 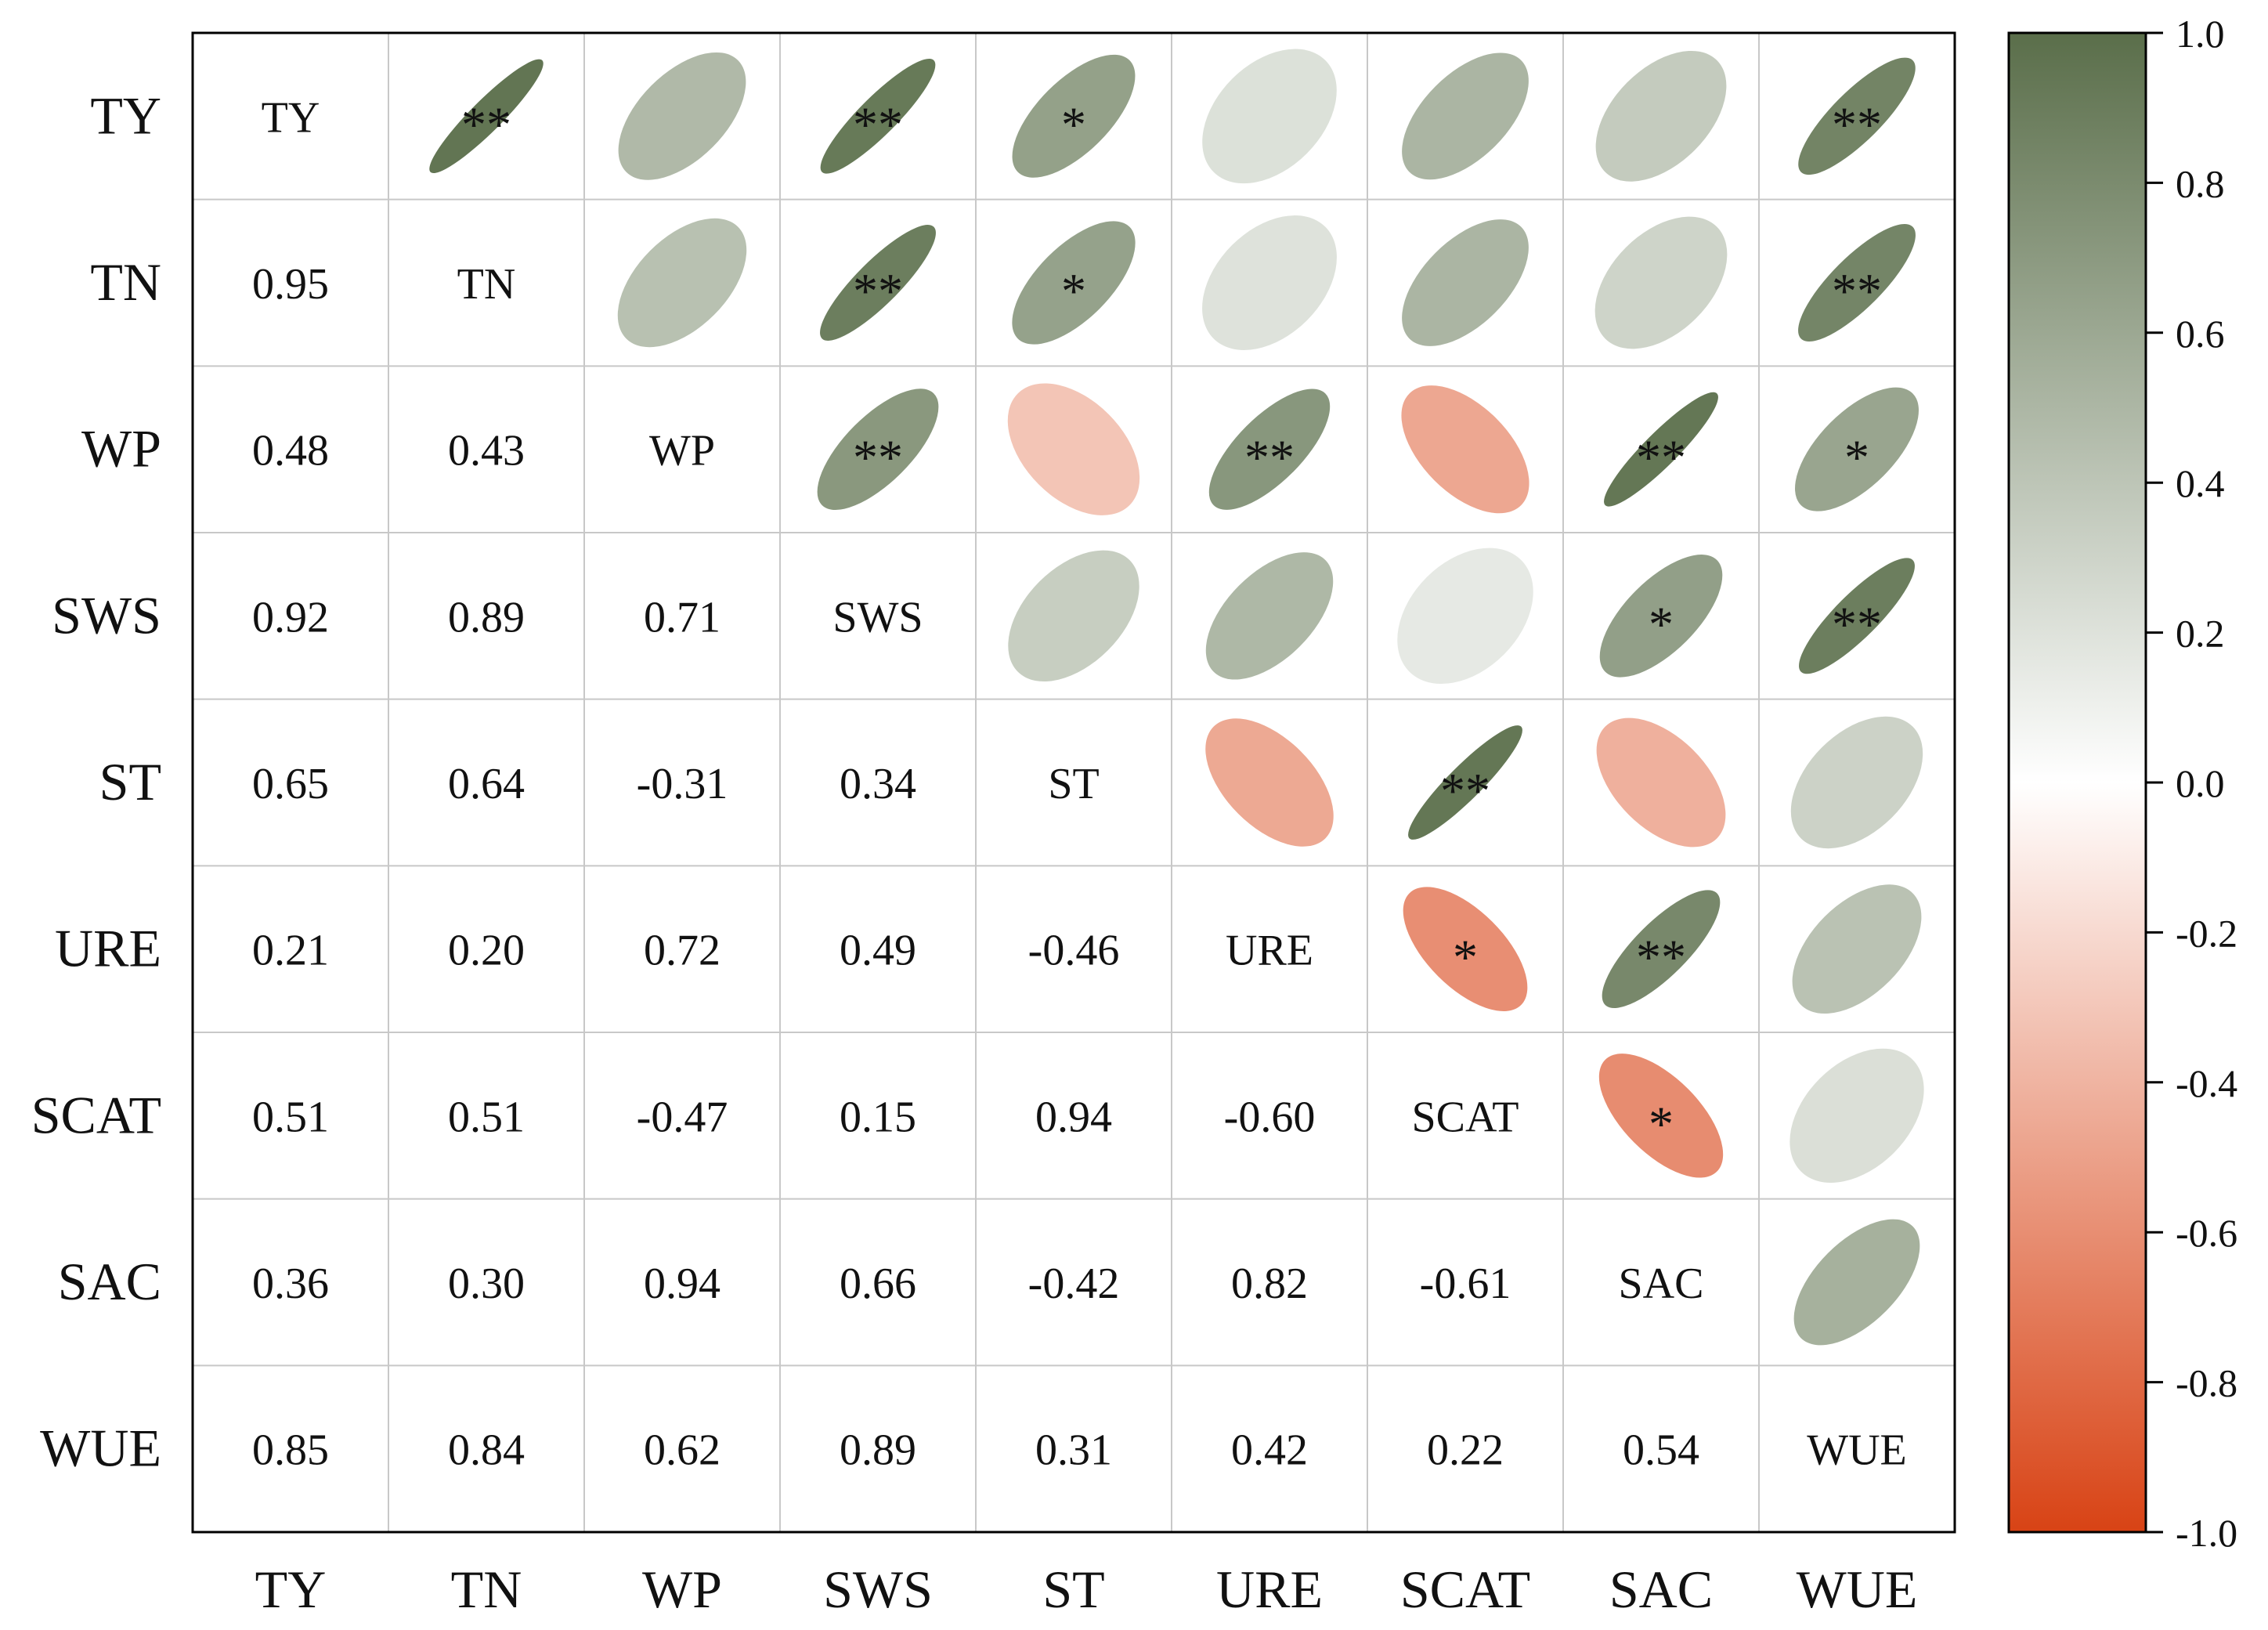 I want to click on correlation-value-label: -0.60, so click(x=1270, y=1117).